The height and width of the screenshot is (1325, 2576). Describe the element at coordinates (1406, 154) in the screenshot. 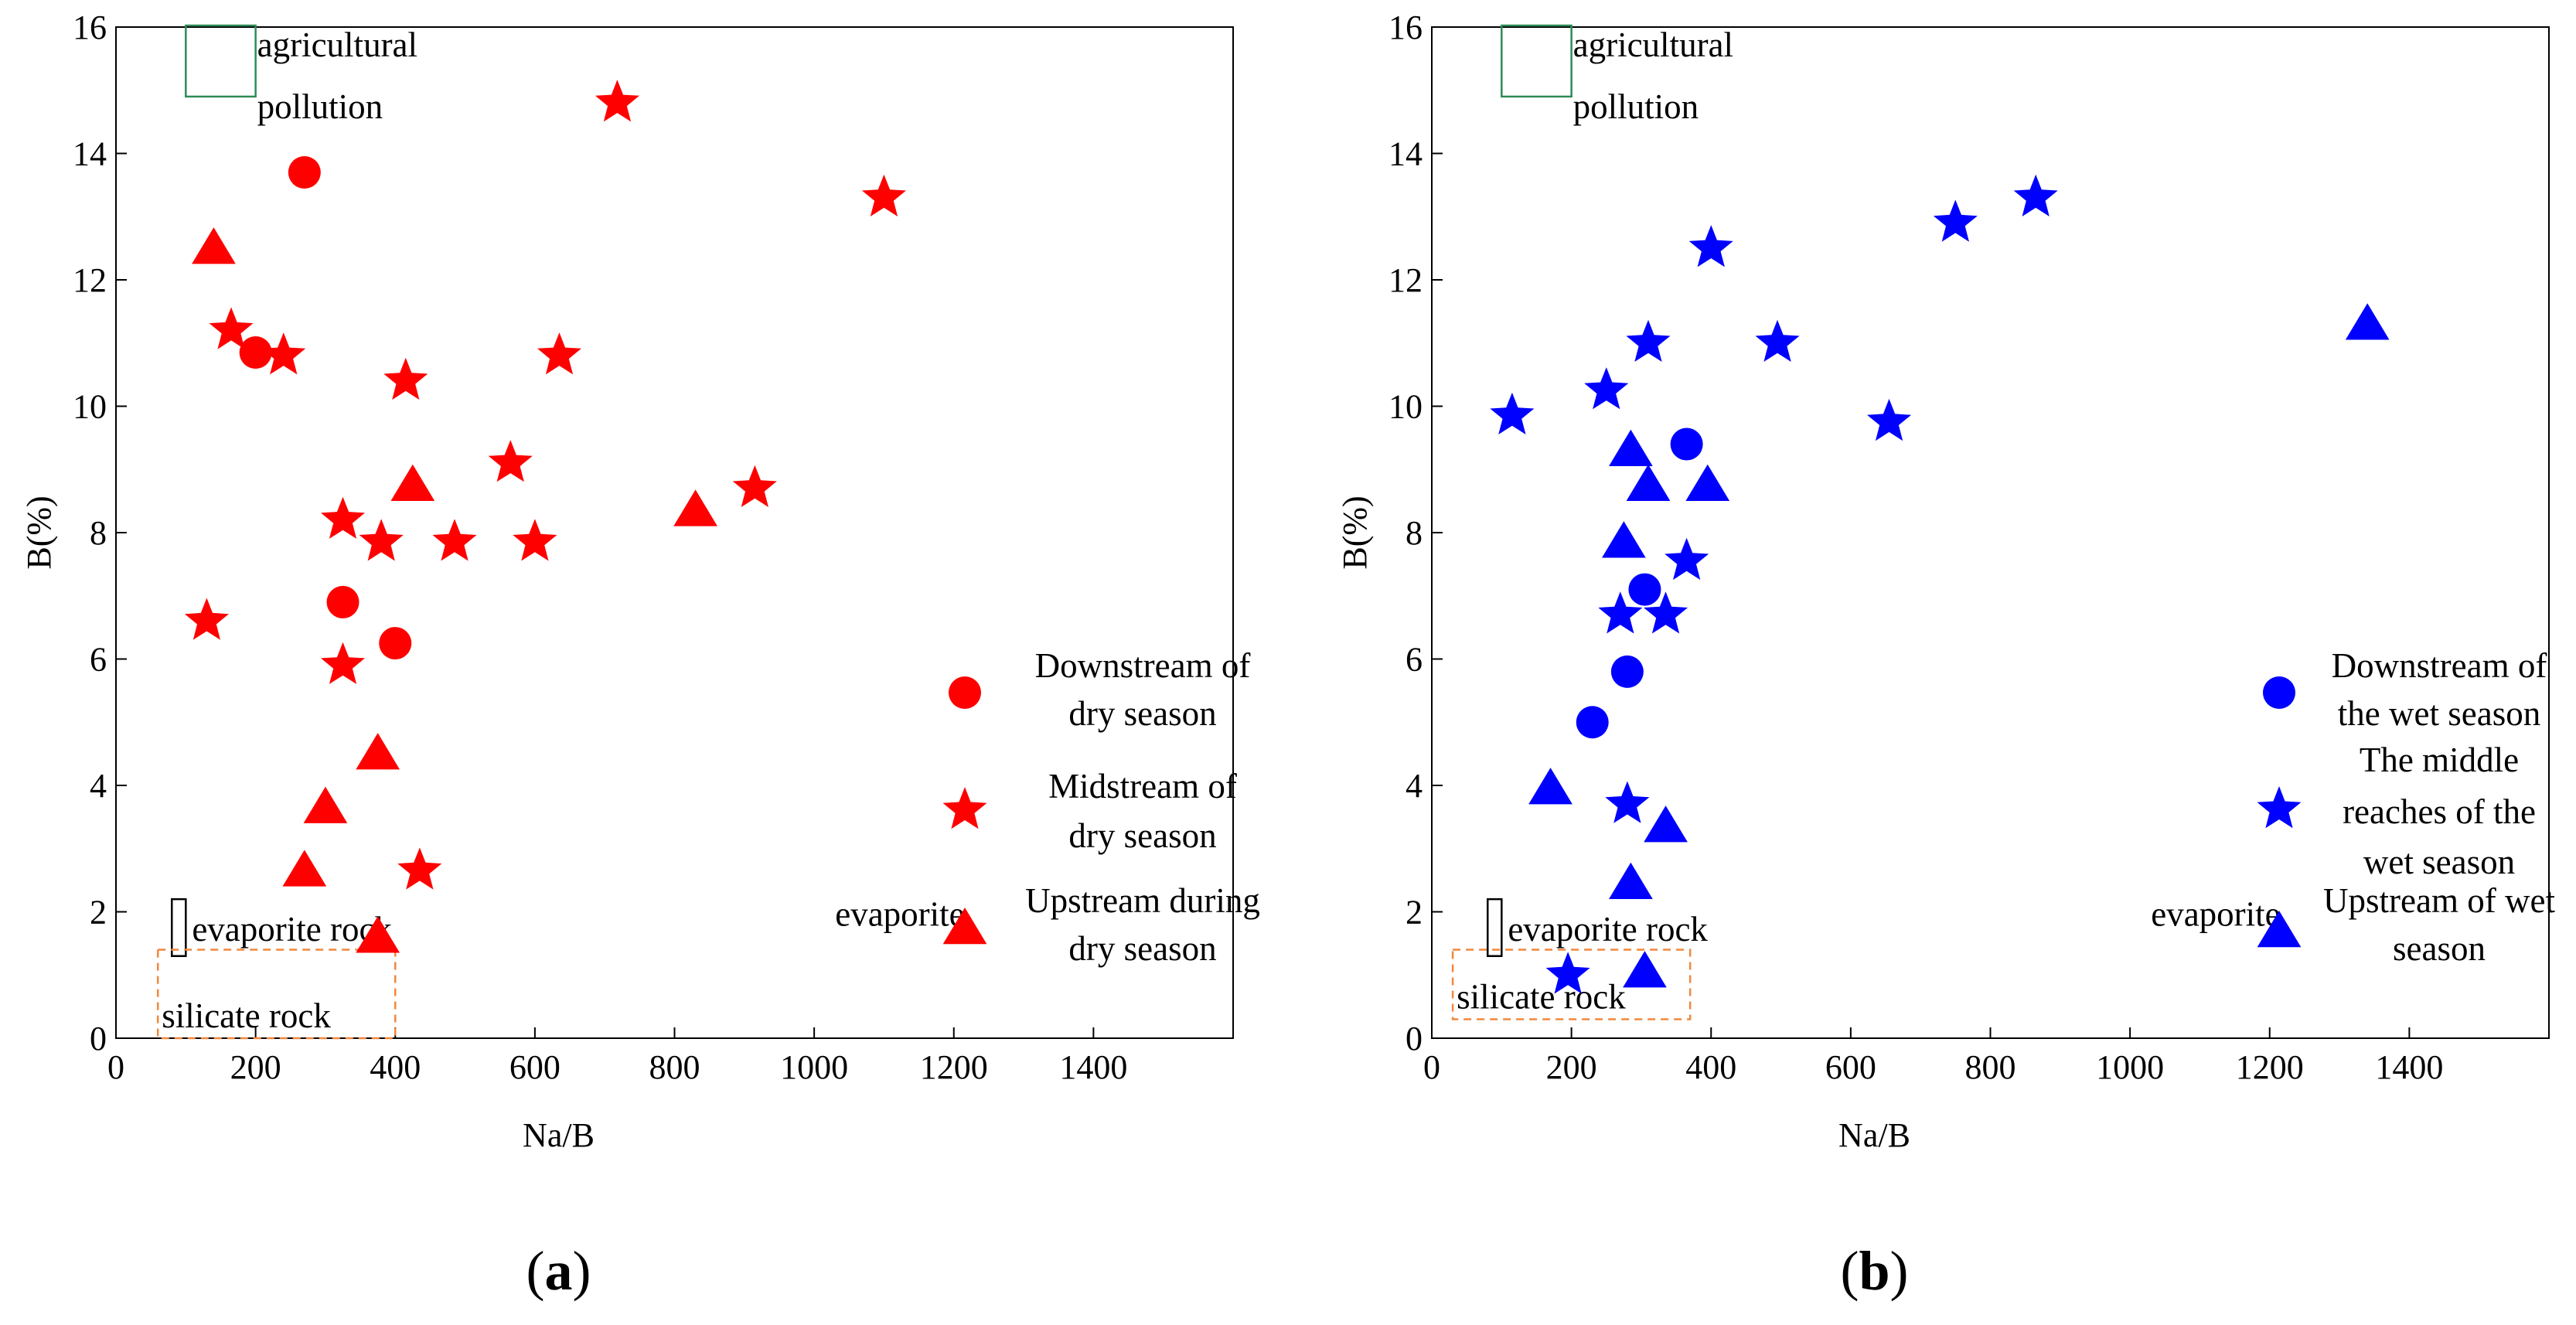

I see `y-tick-label: 14` at that location.